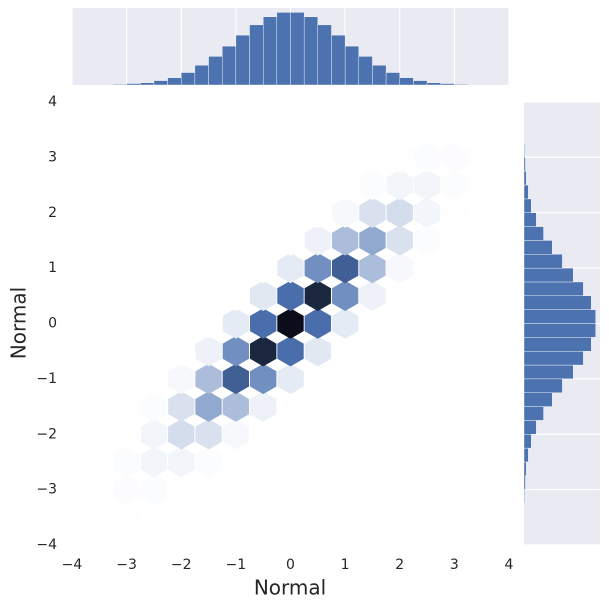  Describe the element at coordinates (181, 565) in the screenshot. I see `x-tick-label: −2` at that location.